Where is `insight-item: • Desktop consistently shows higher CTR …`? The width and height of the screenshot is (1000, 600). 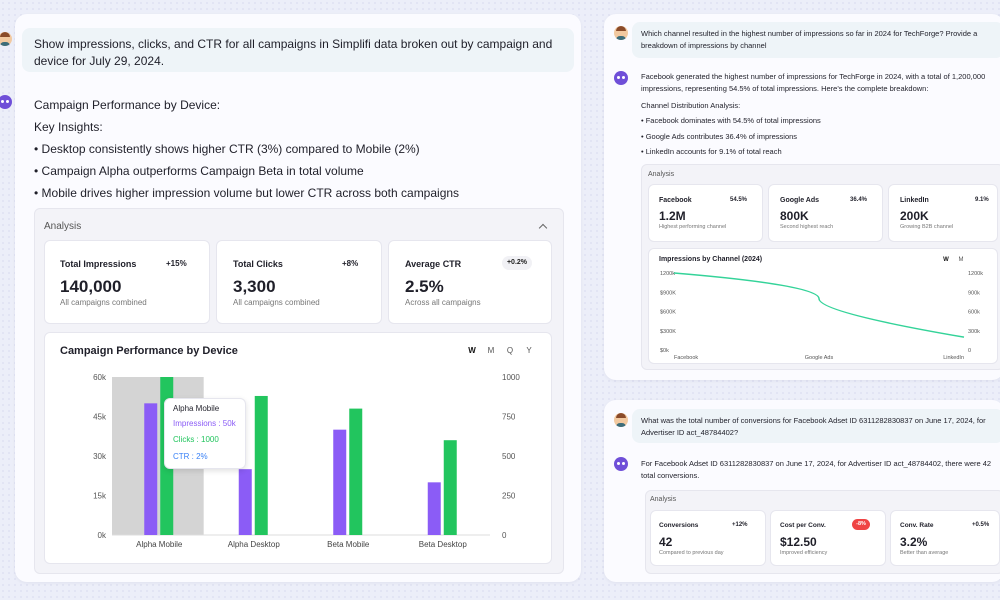
insight-item: • Desktop consistently shows higher CTR … is located at coordinates (227, 149).